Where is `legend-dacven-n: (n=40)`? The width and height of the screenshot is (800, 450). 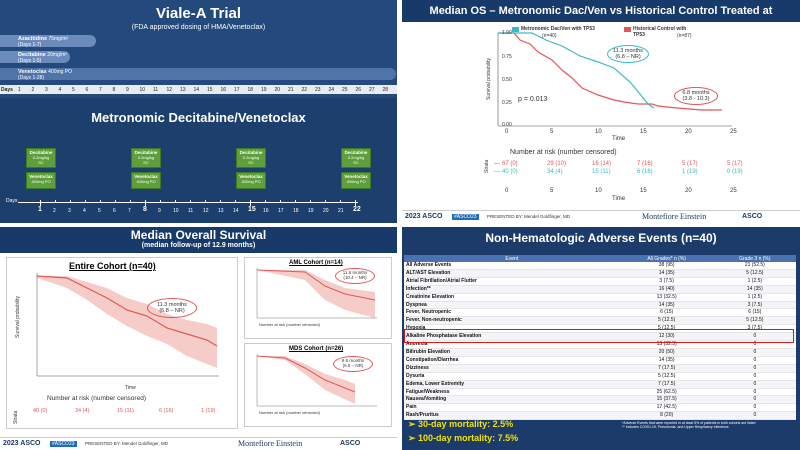
legend-dacven-n: (n=40) is located at coordinates (549, 36).